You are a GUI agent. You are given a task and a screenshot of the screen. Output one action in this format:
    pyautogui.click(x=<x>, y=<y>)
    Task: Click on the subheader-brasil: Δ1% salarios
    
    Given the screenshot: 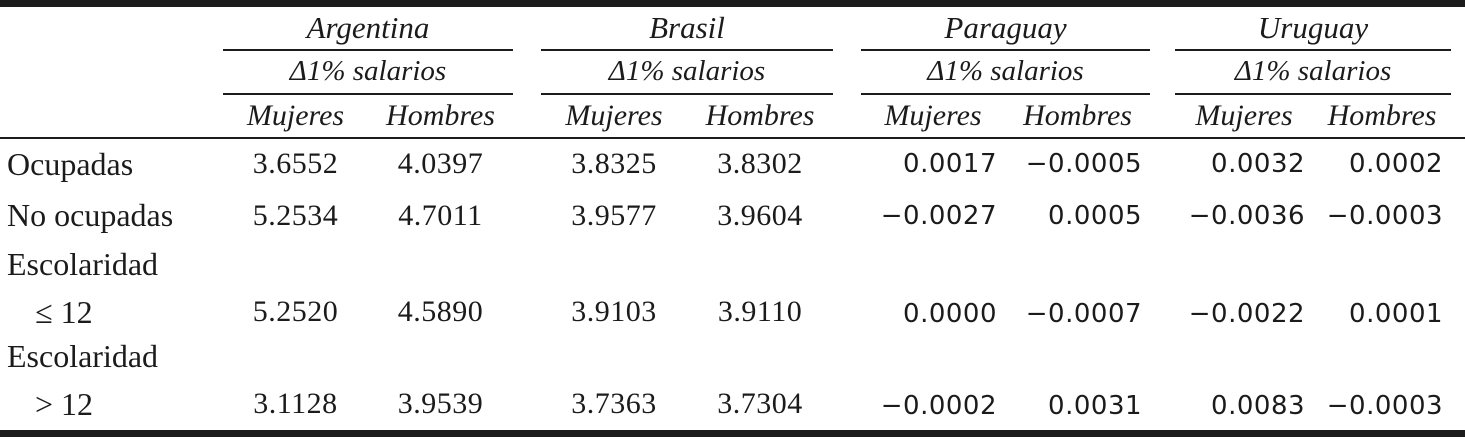 What is the action you would take?
    pyautogui.click(x=687, y=72)
    